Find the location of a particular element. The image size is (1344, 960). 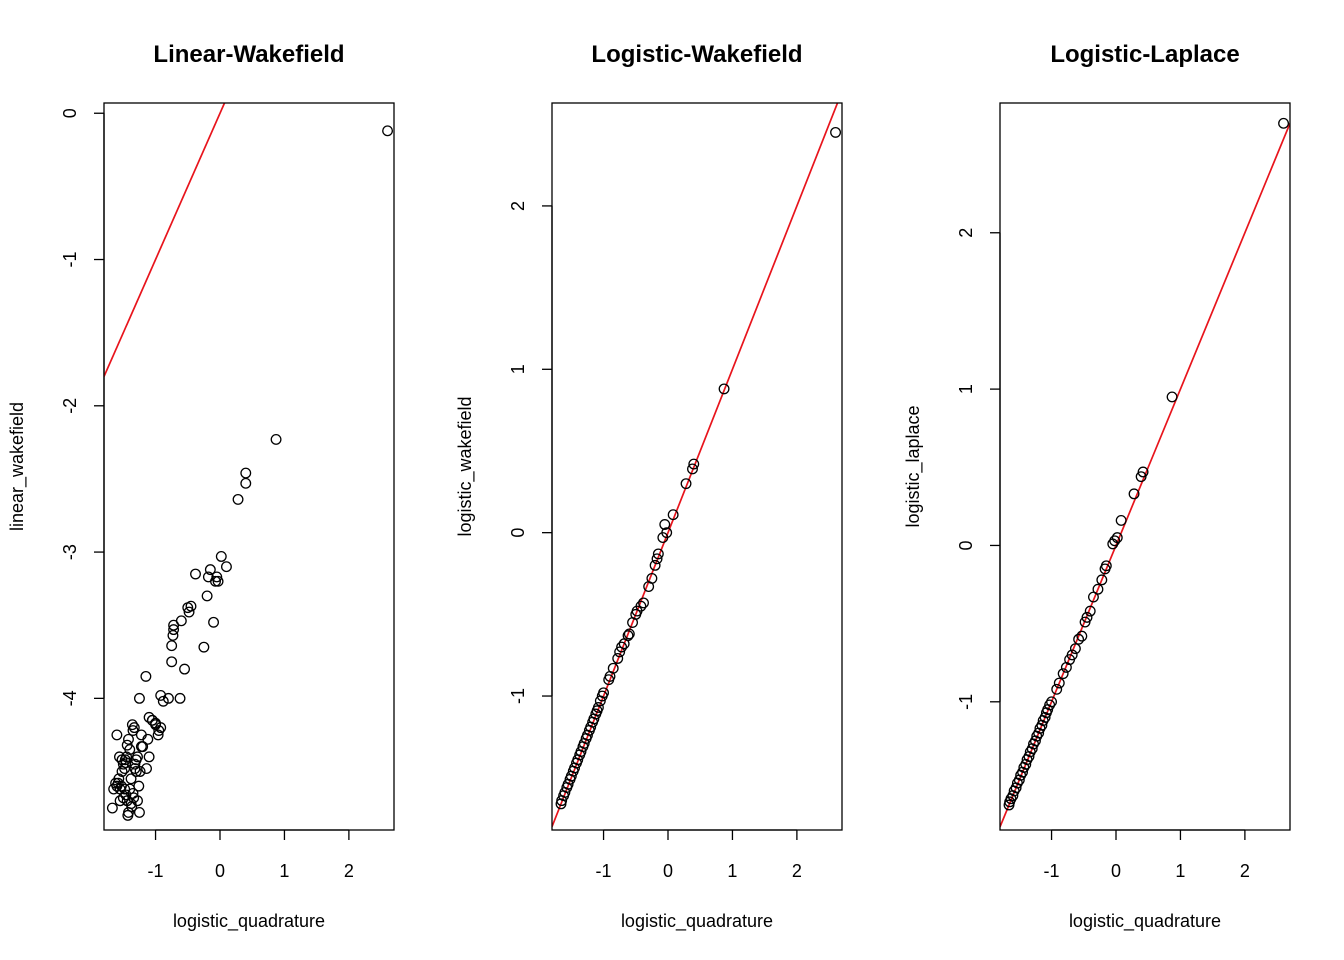

chart-title: Logistic-Wakefield is located at coordinates (696, 54).